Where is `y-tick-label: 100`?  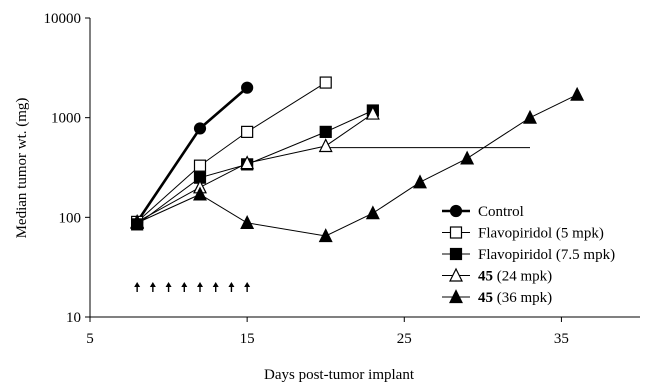
y-tick-label: 100 is located at coordinates (70, 218).